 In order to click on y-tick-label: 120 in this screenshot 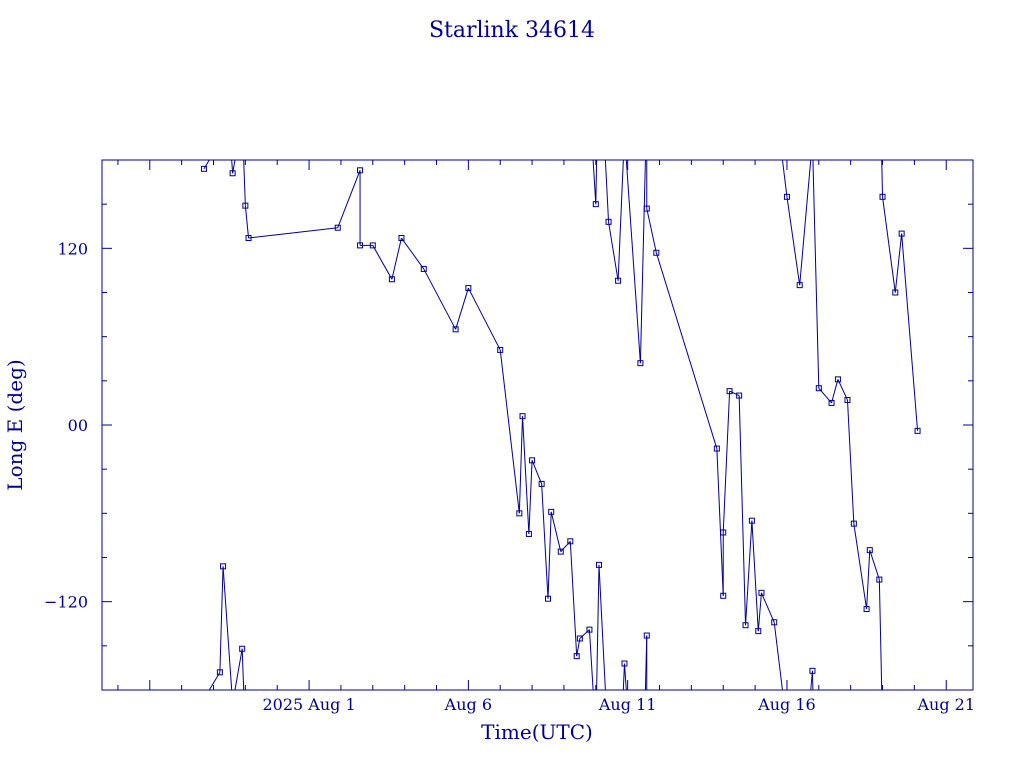, I will do `click(72, 248)`.